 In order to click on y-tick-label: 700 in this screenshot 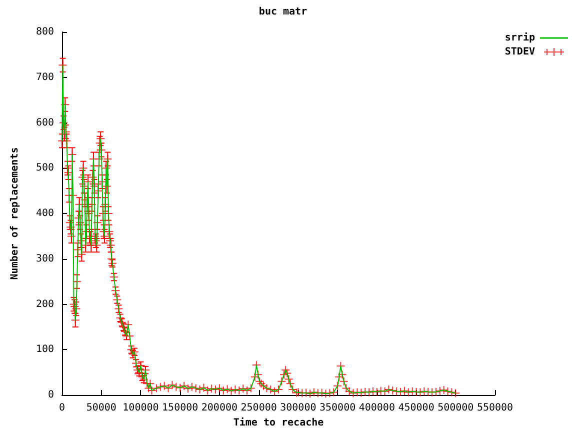, I will do `click(45, 77)`.